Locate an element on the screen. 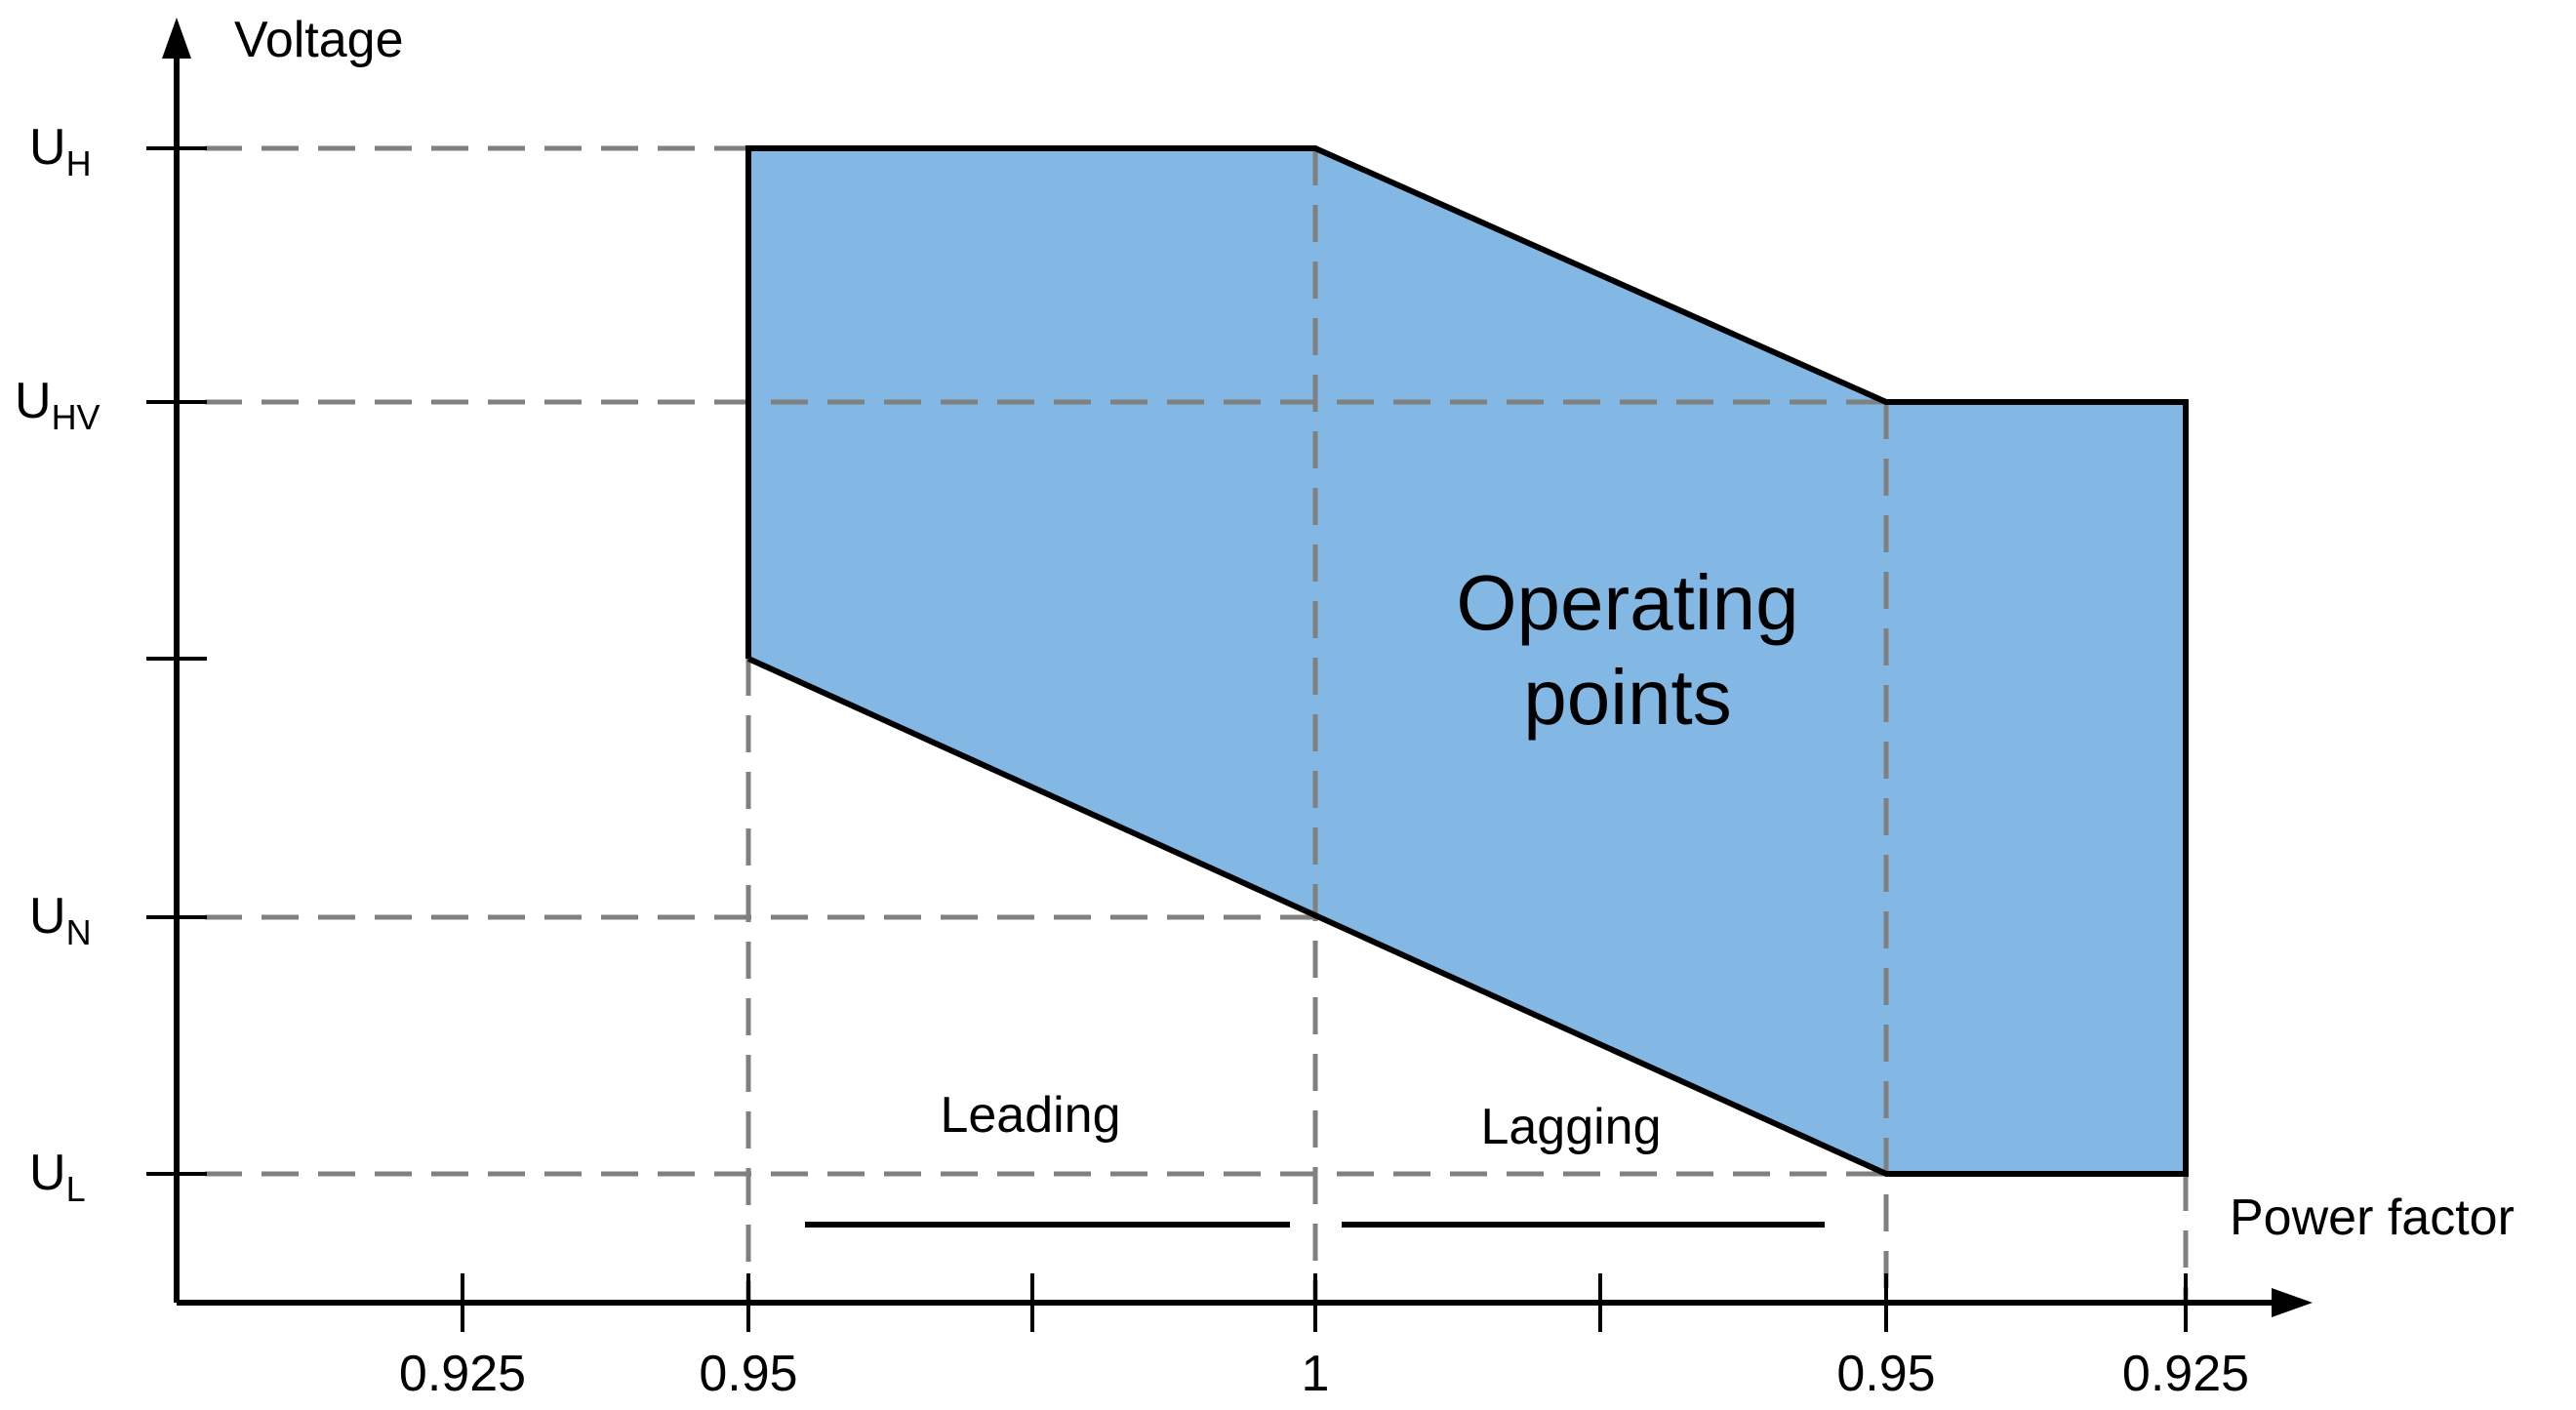 Image resolution: width=2576 pixels, height=1410 pixels. region-label-line1: Operating is located at coordinates (1627, 602).